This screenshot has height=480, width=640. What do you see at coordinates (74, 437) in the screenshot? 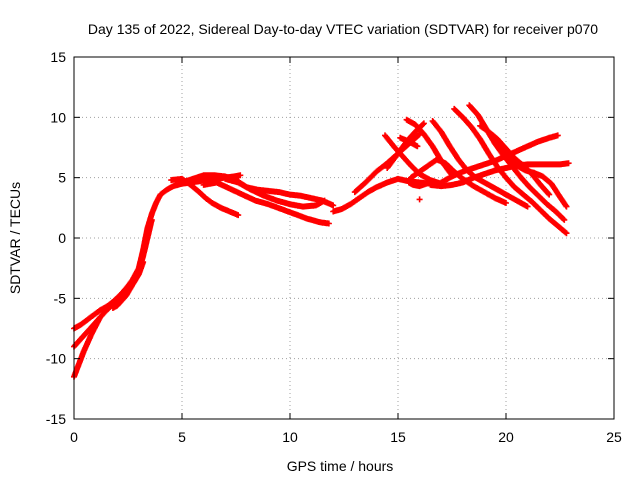
I see `x-tick-label: 0` at bounding box center [74, 437].